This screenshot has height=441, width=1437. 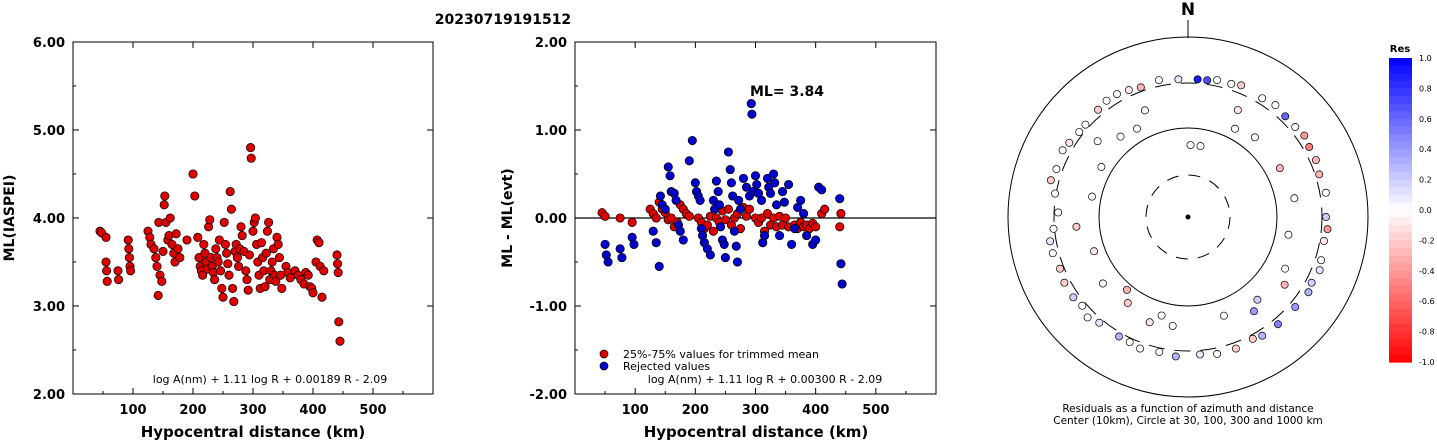 I want to click on colorbar-tick-label: -0.4, so click(x=1427, y=271).